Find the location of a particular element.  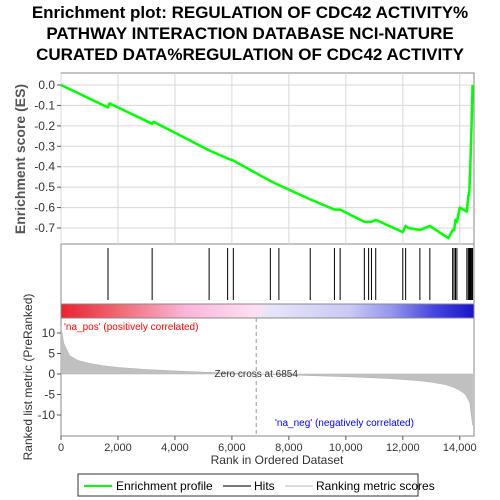

metric-y-tick-label: -5 is located at coordinates (49, 395).